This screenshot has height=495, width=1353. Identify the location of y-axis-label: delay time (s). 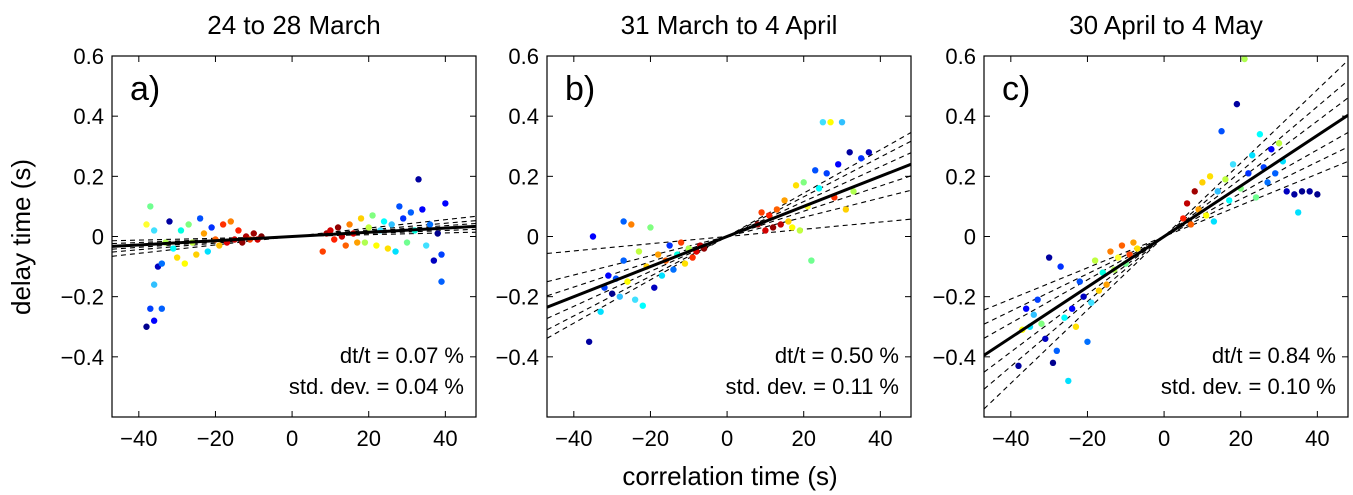
(21, 237).